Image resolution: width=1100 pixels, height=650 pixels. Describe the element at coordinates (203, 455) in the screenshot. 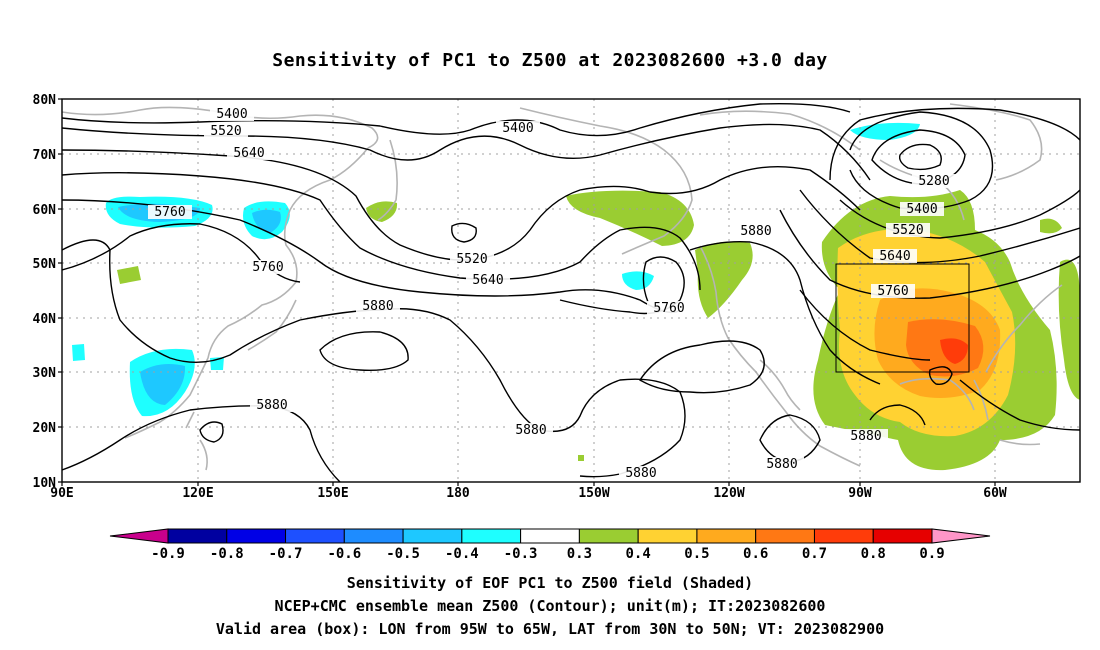

I see `coast-philippines` at that location.